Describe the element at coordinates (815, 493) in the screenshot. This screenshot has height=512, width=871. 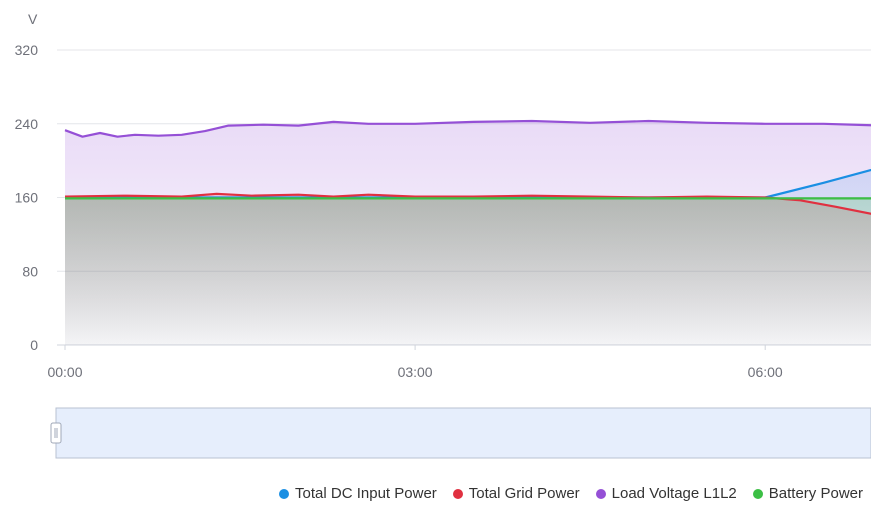
I see `legend-label: Battery Power` at that location.